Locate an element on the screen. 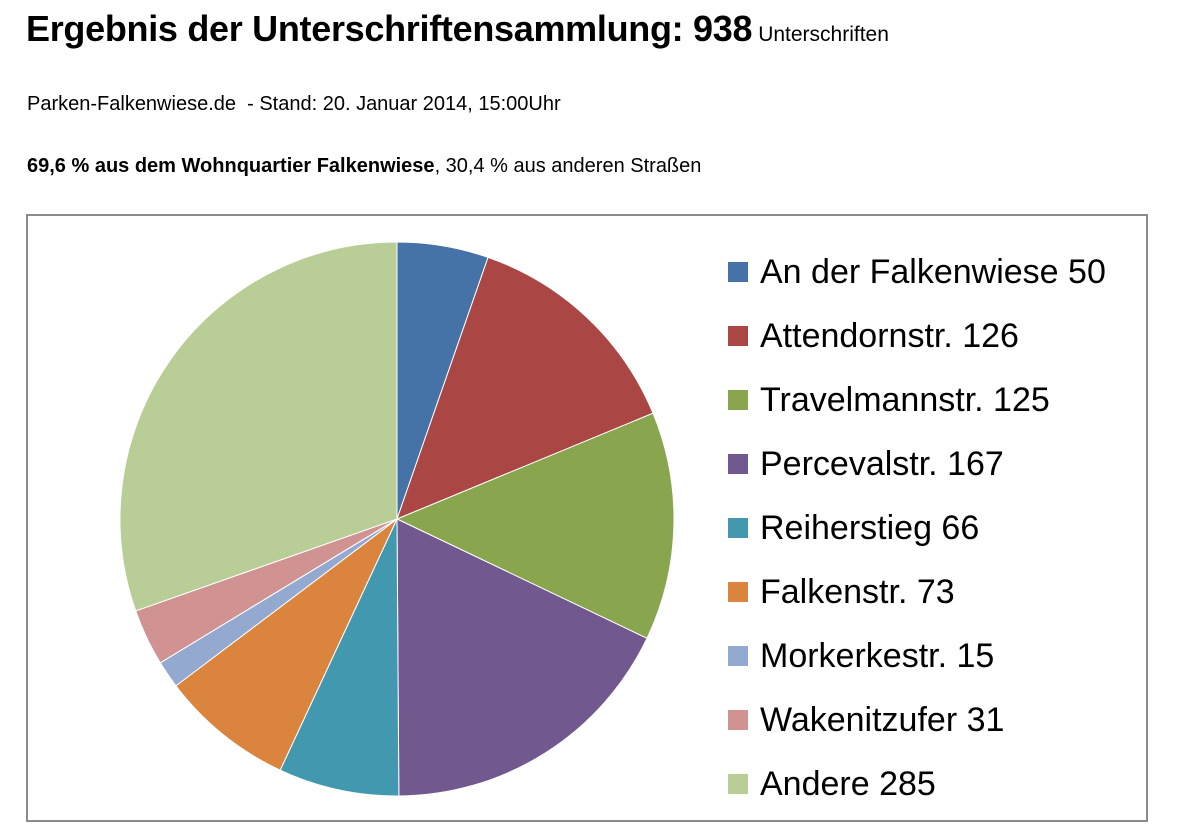 The height and width of the screenshot is (837, 1181). title-main: Ergebnis der Unterschriftensammlung: 938 is located at coordinates (389, 28).